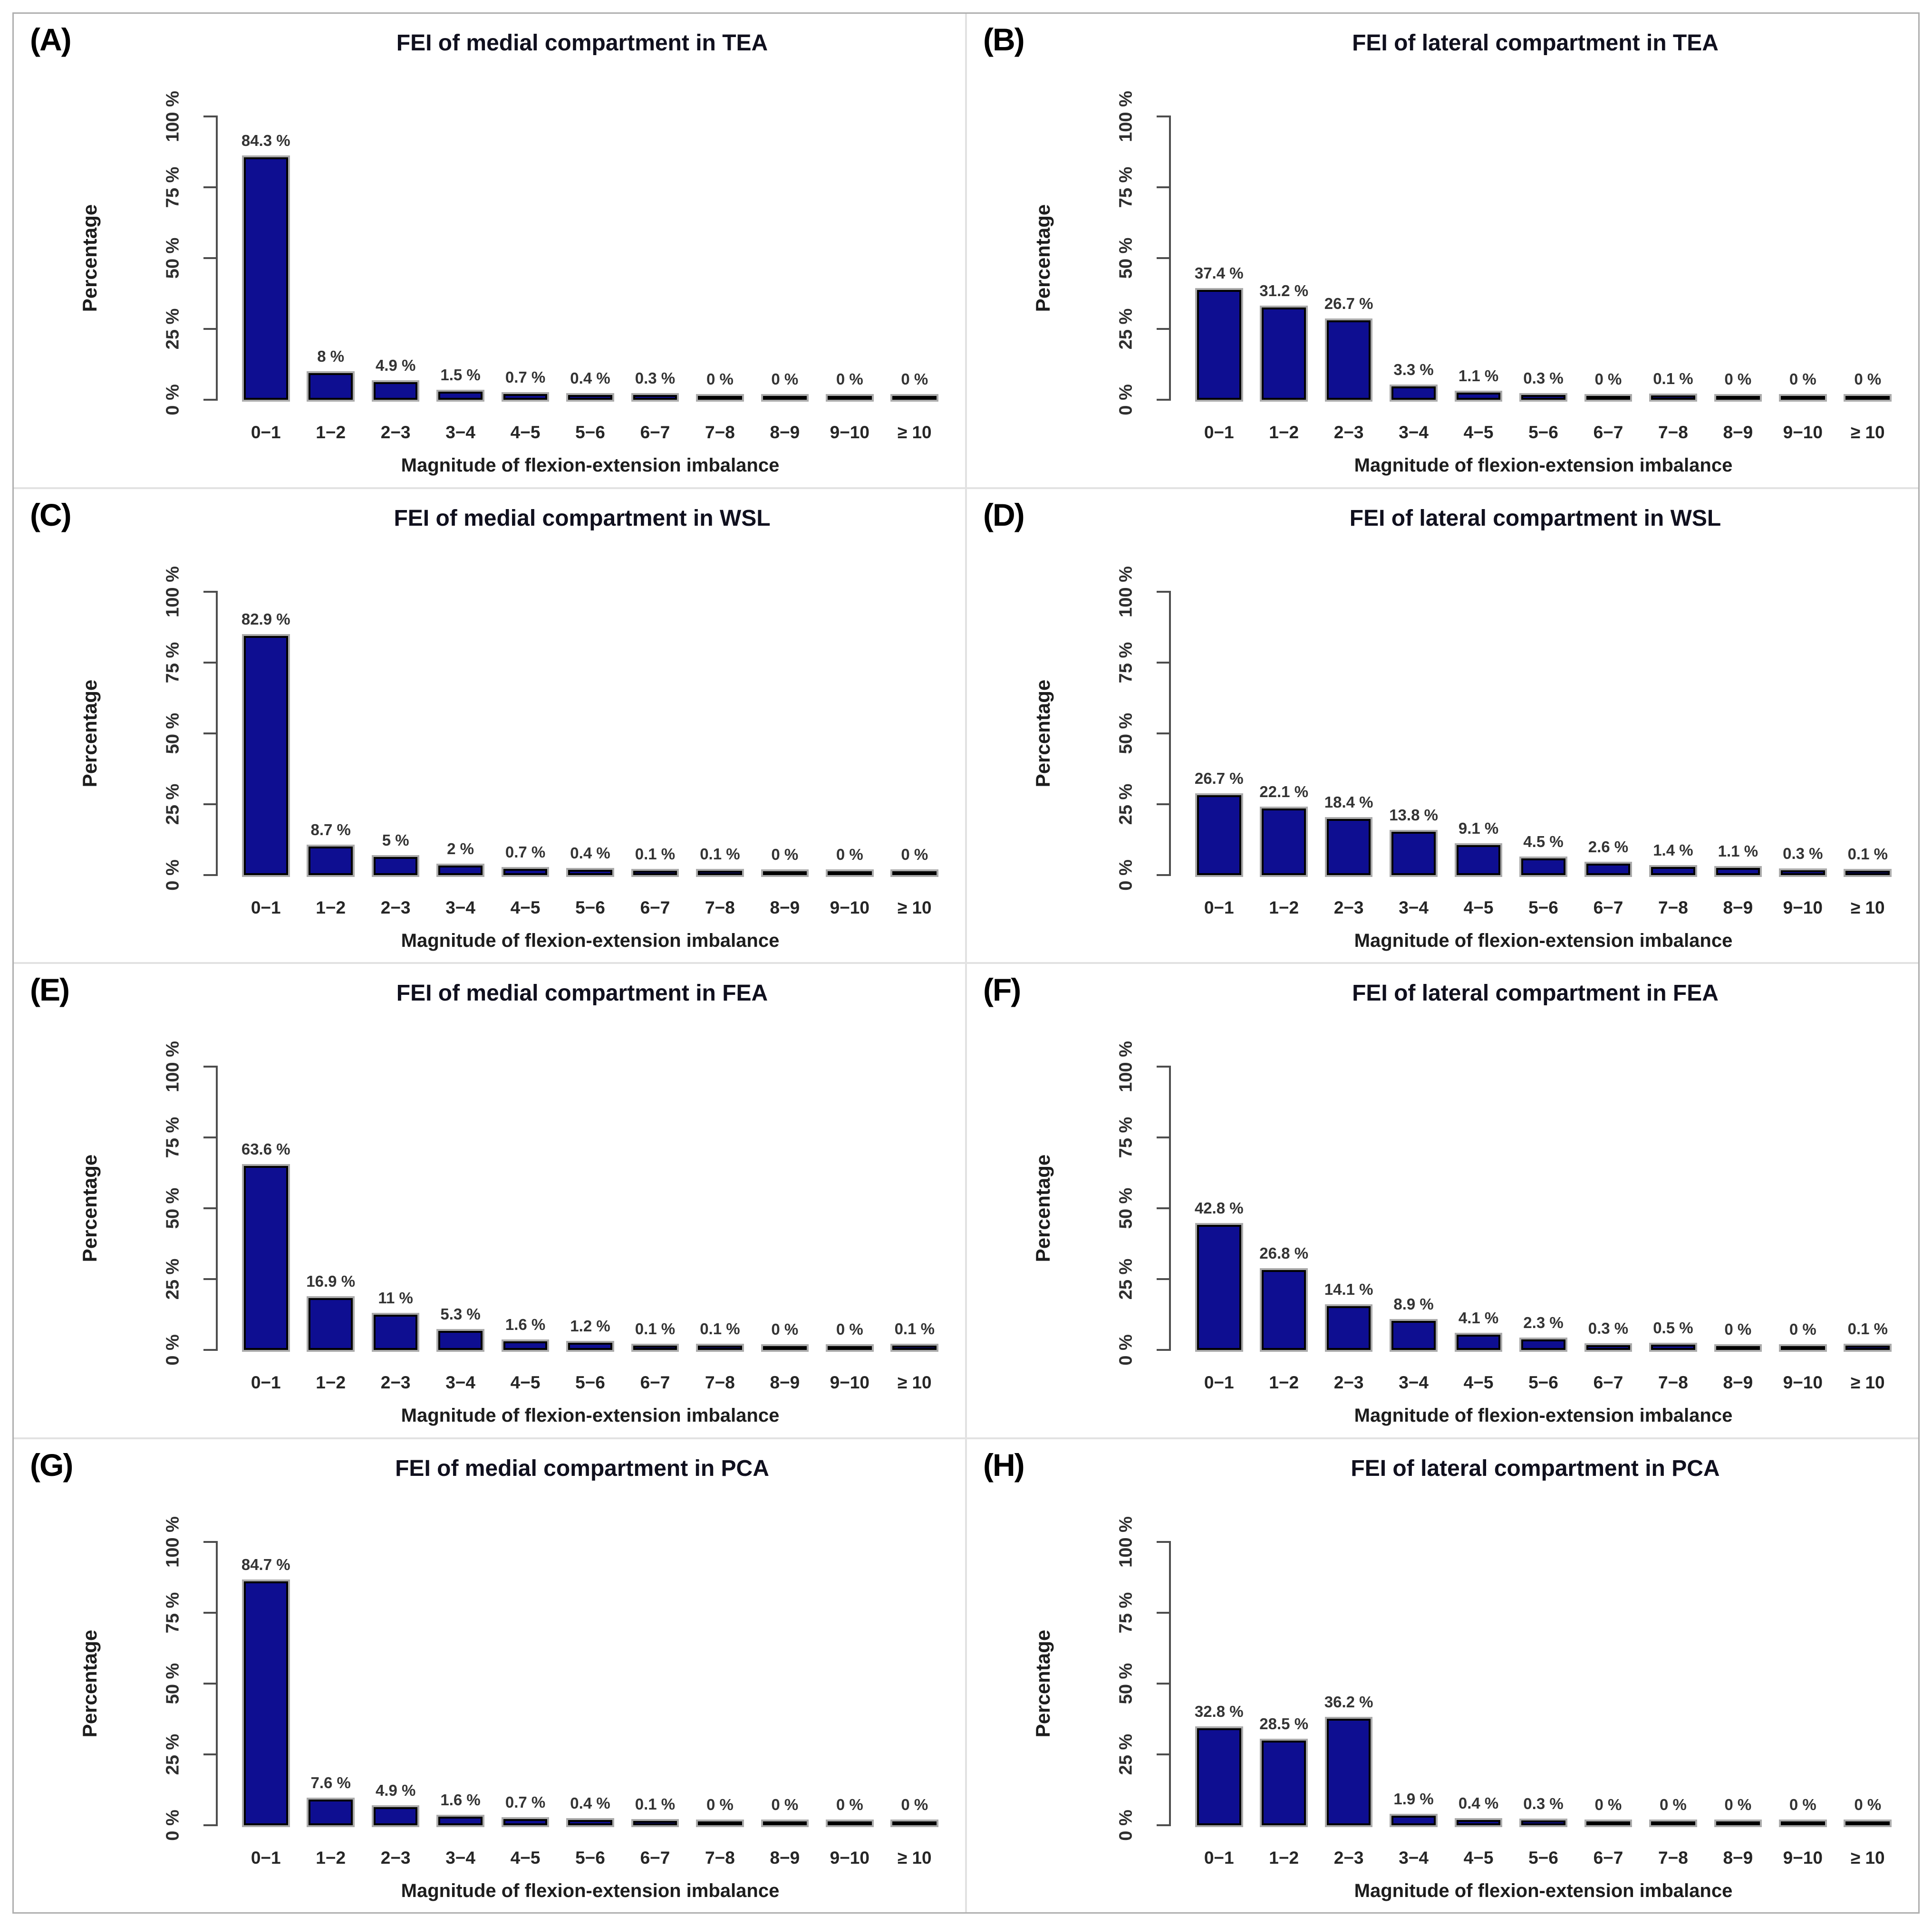 The height and width of the screenshot is (1926, 1932). Describe the element at coordinates (1219, 1712) in the screenshot. I see `bar-value-label: 32.8 %` at that location.